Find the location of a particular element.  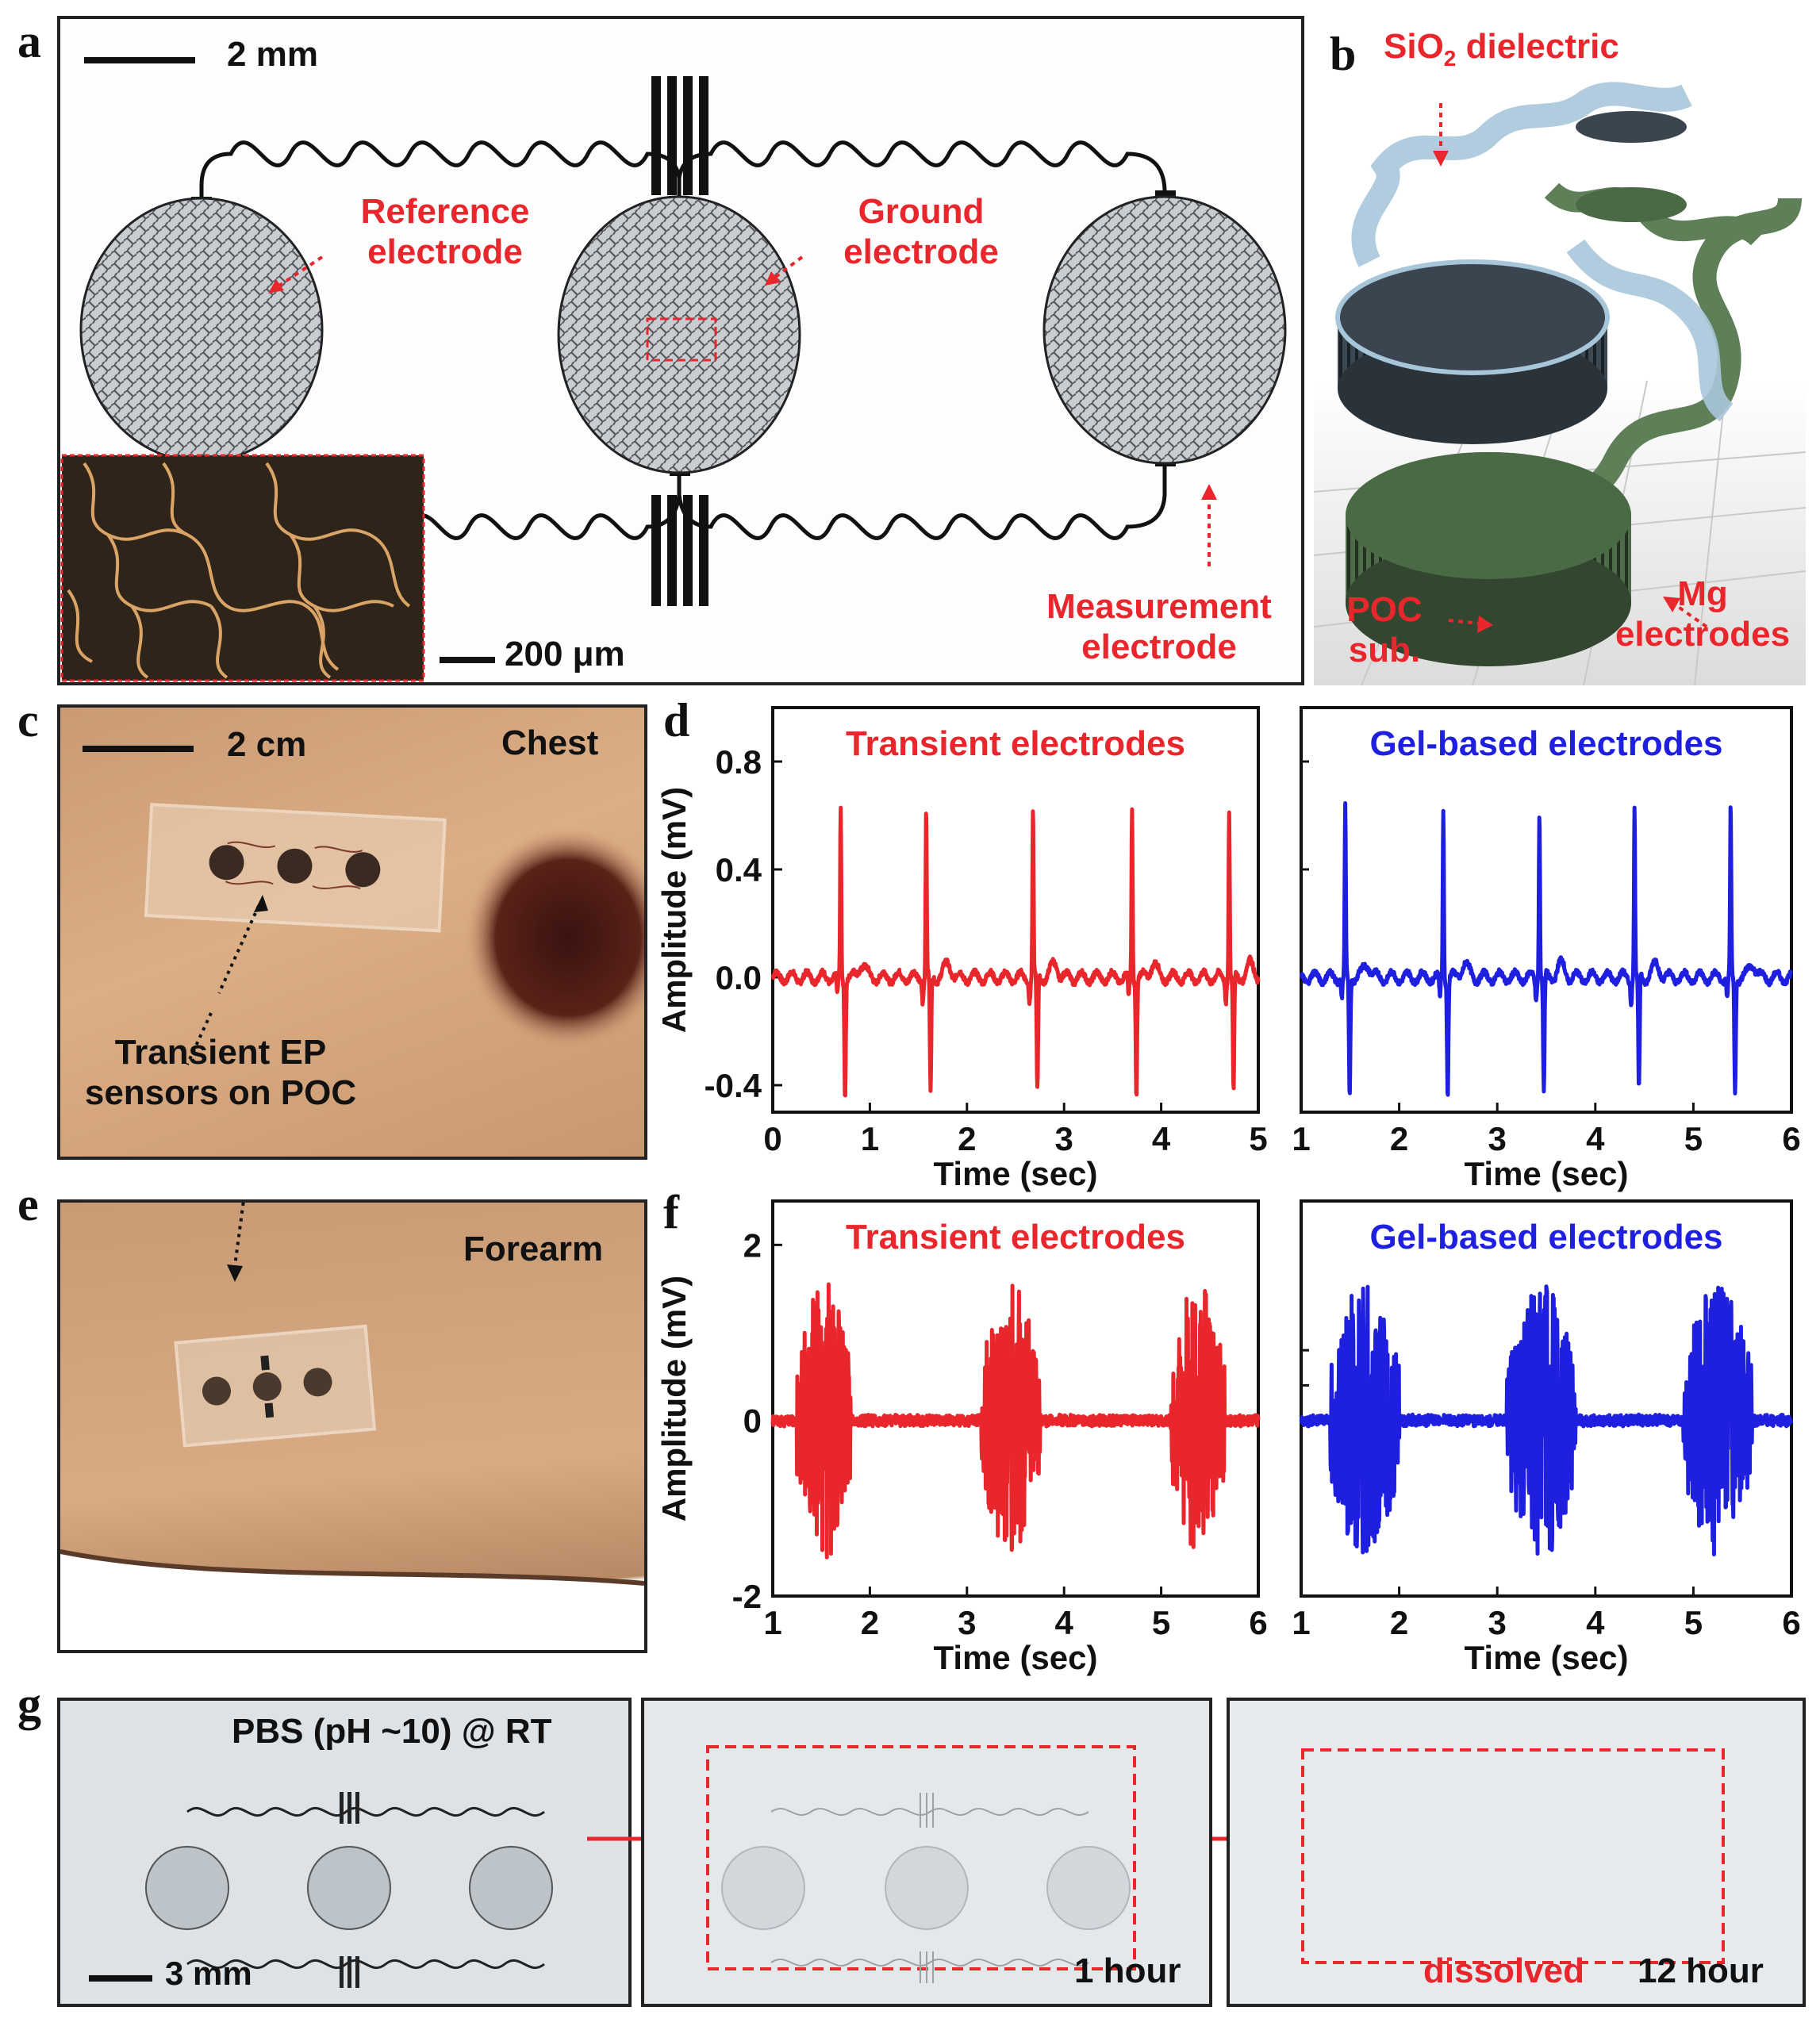

measurement-electrode-label: Measurement electrode is located at coordinates (1159, 627).